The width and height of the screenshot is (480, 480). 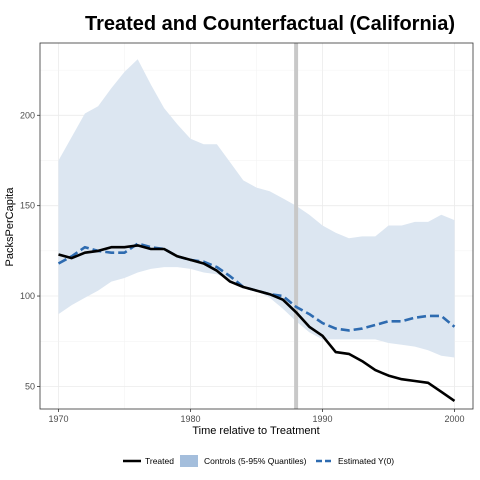 I want to click on y-axis: 50 100 150 200, so click(x=30, y=250).